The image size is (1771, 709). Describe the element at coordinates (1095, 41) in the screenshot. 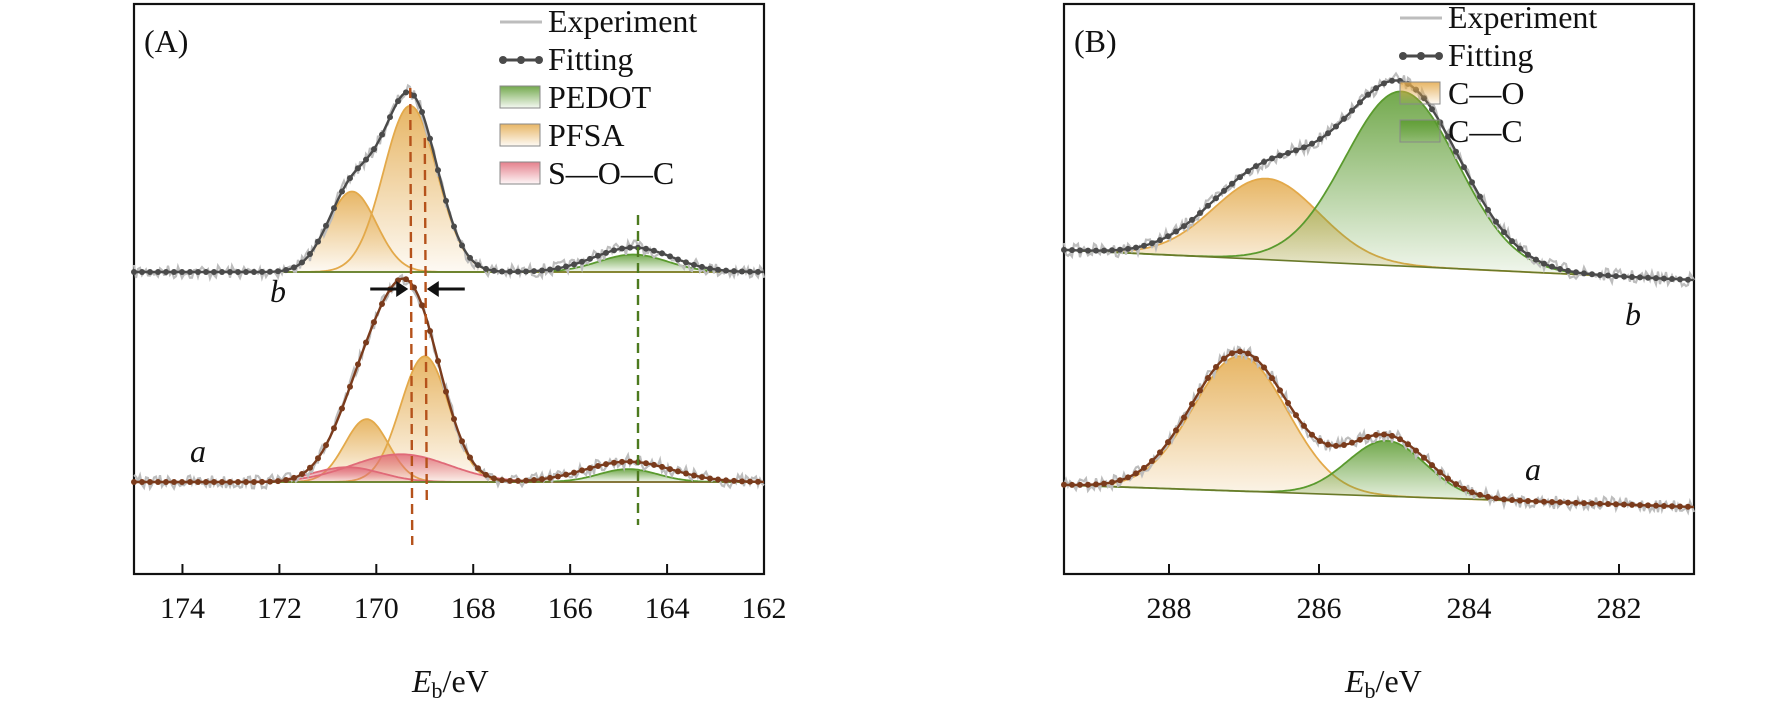

I see `panel-b-label: (B)` at that location.